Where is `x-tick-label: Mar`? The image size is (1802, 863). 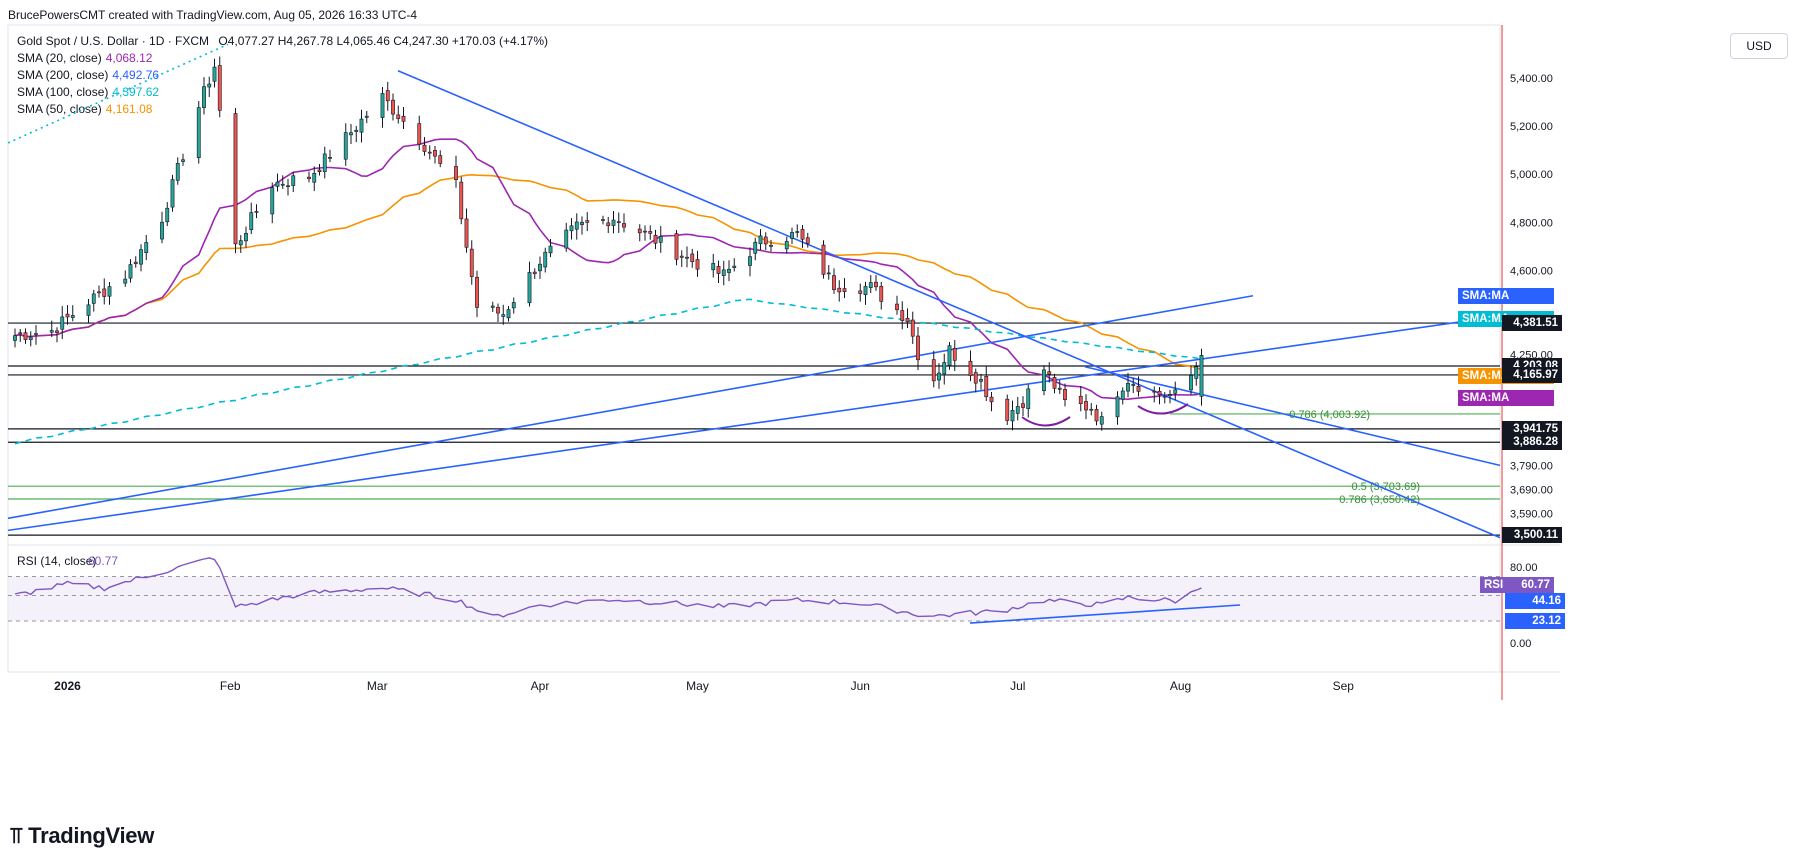
x-tick-label: Mar is located at coordinates (377, 686).